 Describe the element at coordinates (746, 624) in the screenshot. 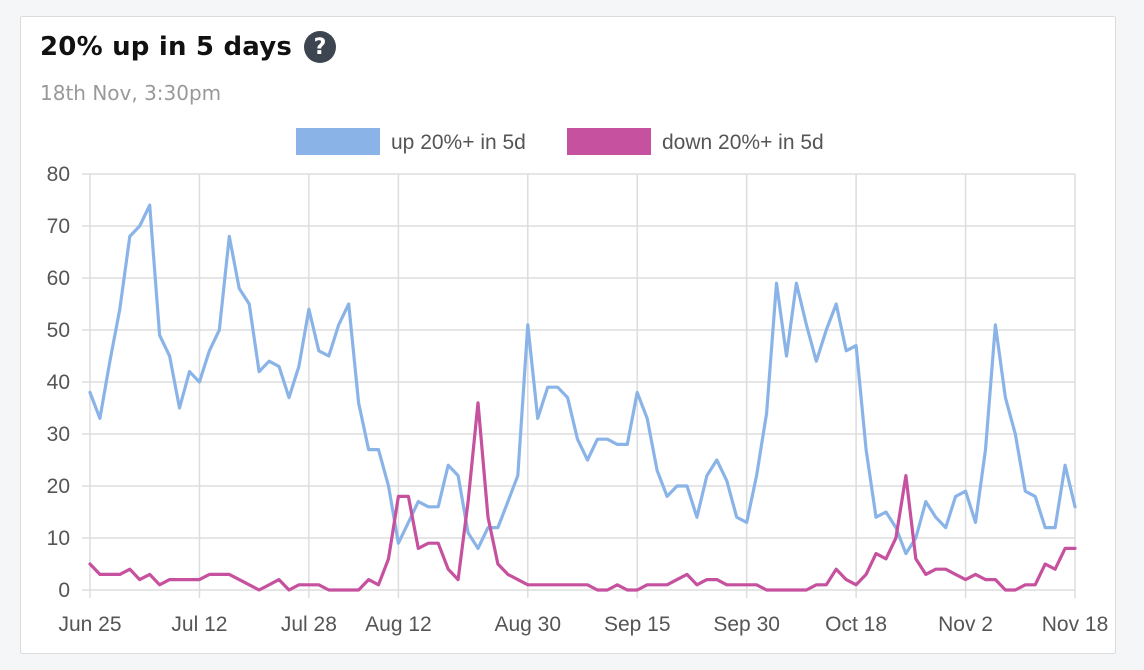

I see `x-tick-label: Sep 30` at that location.